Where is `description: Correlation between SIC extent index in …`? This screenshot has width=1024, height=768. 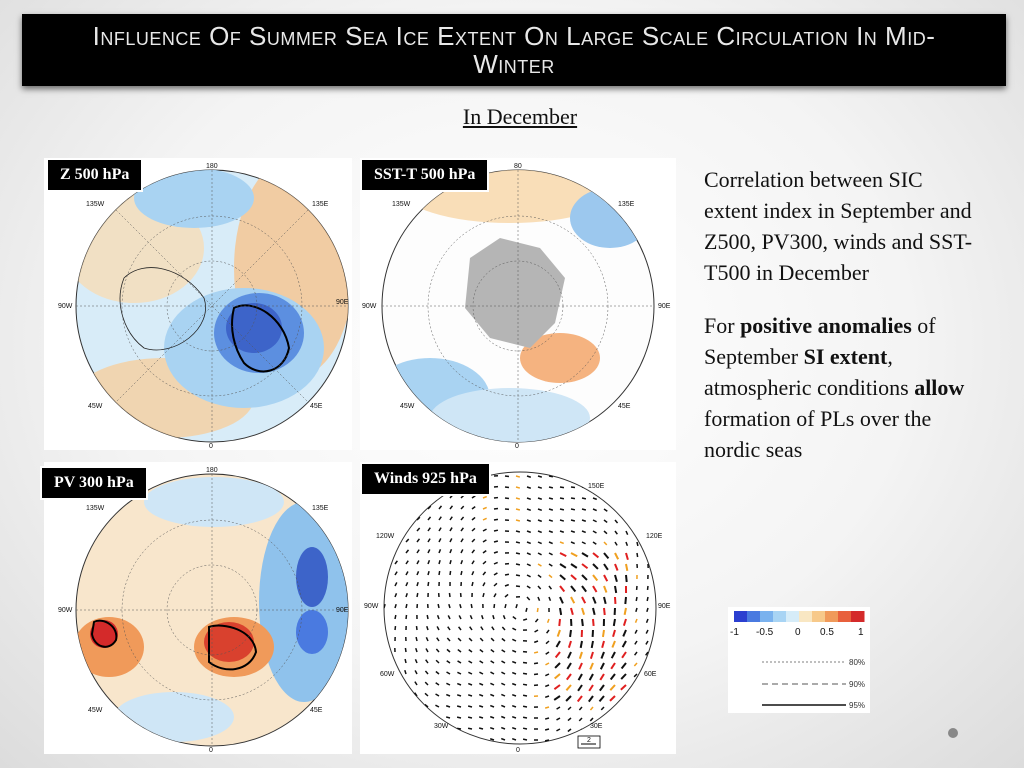 description: Correlation between SIC extent index in … is located at coordinates (841, 325).